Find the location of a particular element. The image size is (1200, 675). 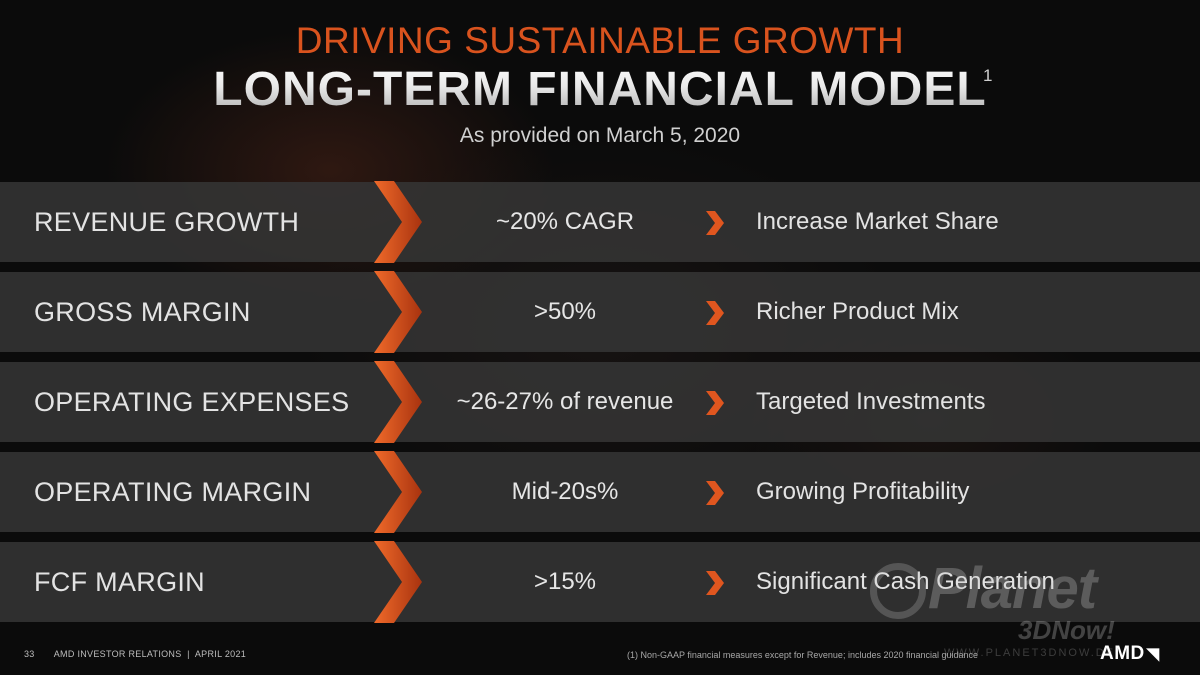

slide-kicker: DRIVING SUSTAINABLE GROWTH is located at coordinates (600, 40).